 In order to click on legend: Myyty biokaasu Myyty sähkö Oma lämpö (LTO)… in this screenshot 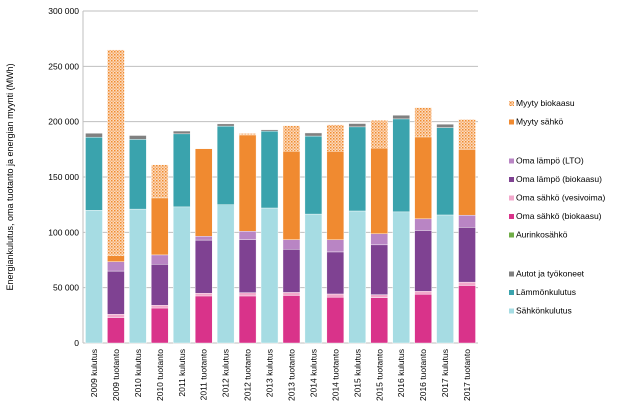, I will do `click(557, 207)`.